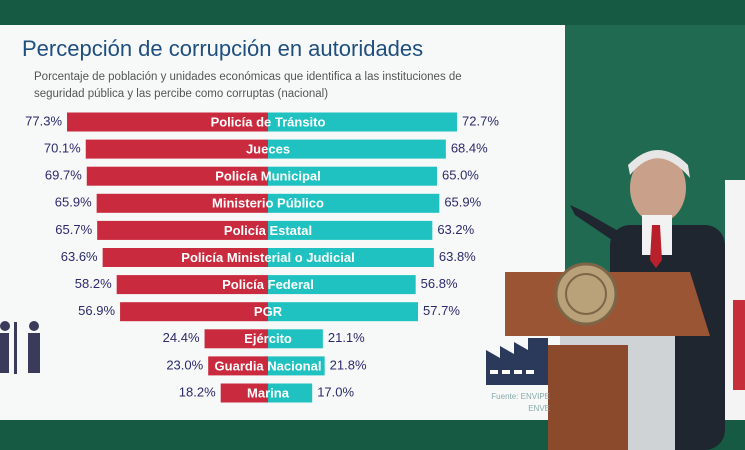 This screenshot has height=450, width=745. What do you see at coordinates (20, 347) in the screenshot?
I see `population-icon` at bounding box center [20, 347].